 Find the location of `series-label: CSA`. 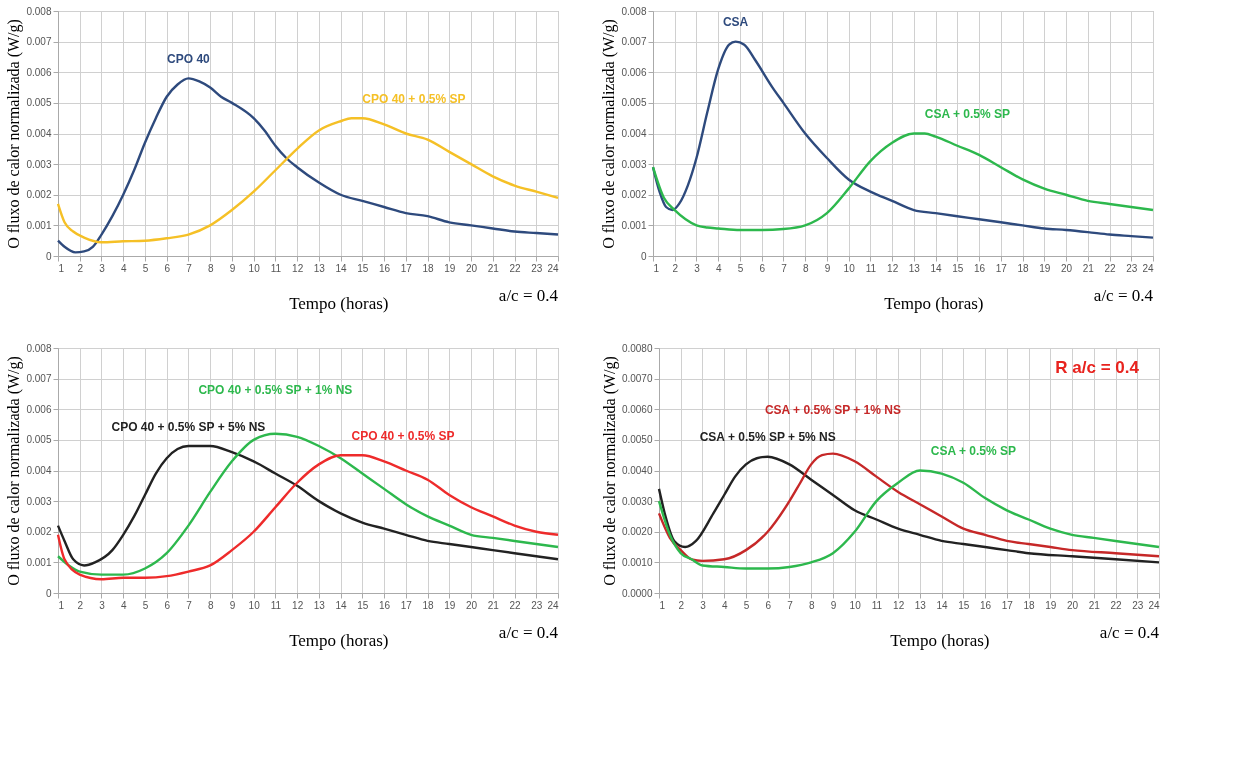

series-label: CSA is located at coordinates (735, 22).